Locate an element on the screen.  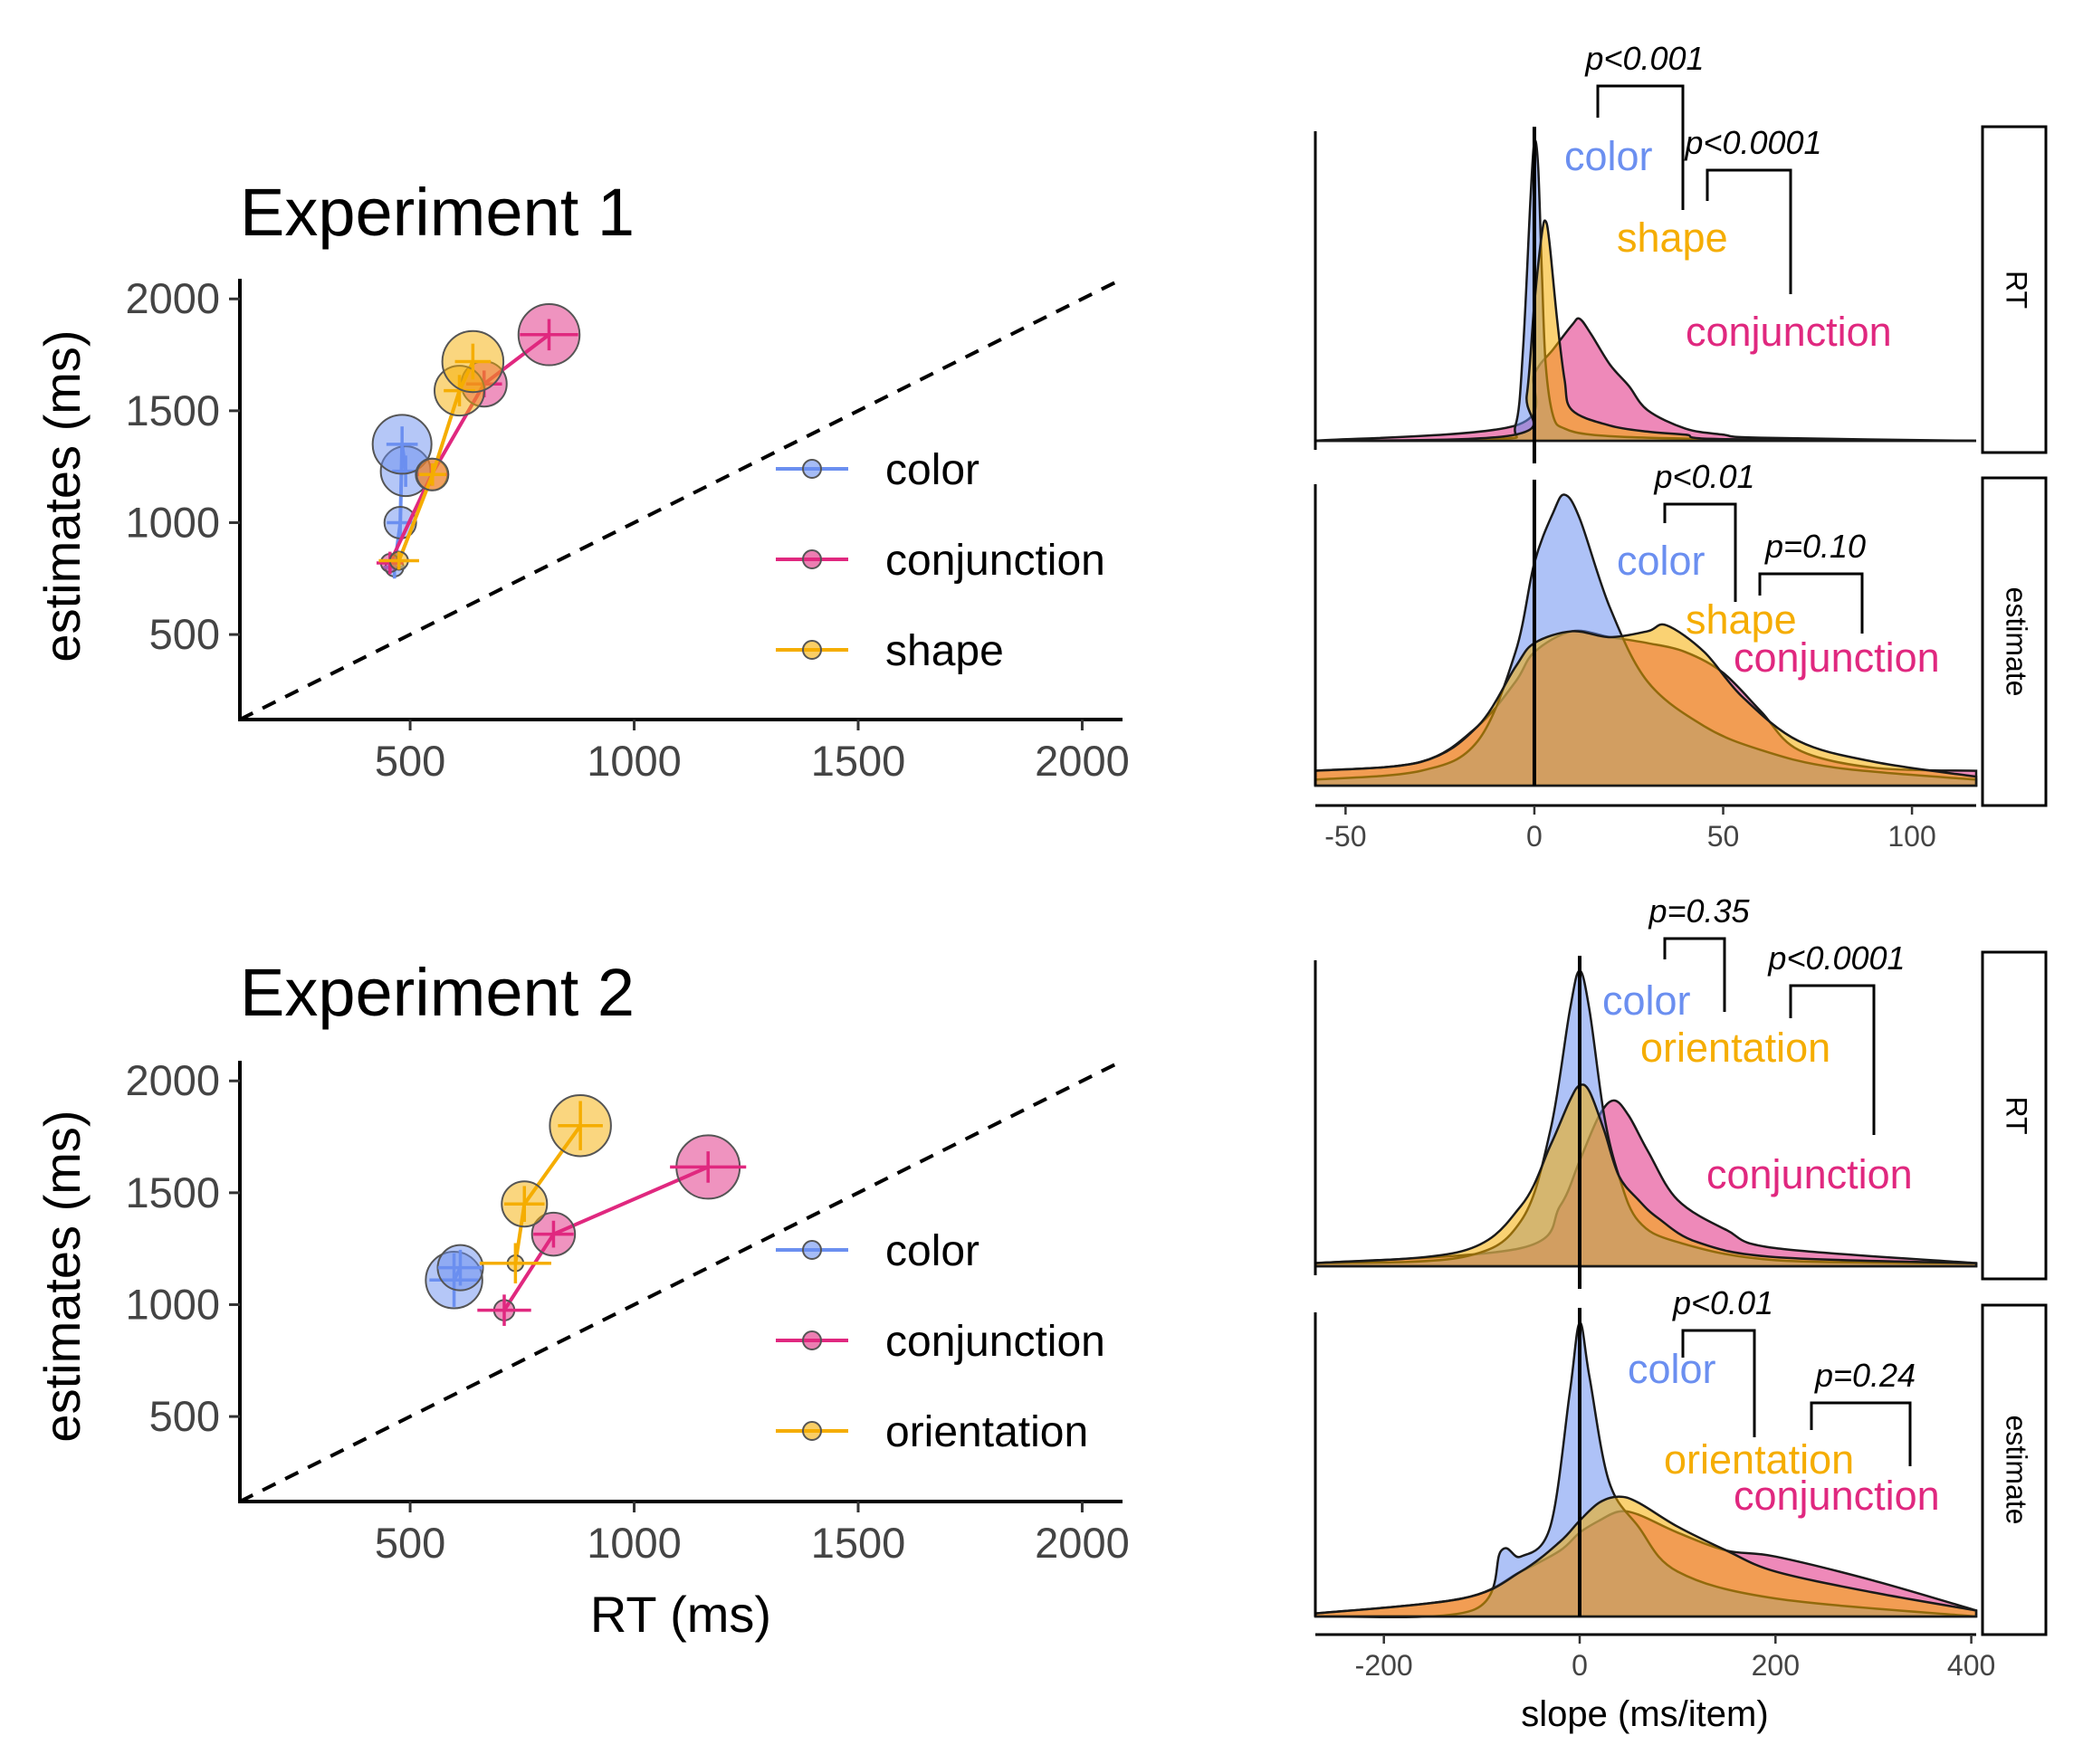
experiment-1-y-axis-label: estimates (ms) is located at coordinates (62, 495).